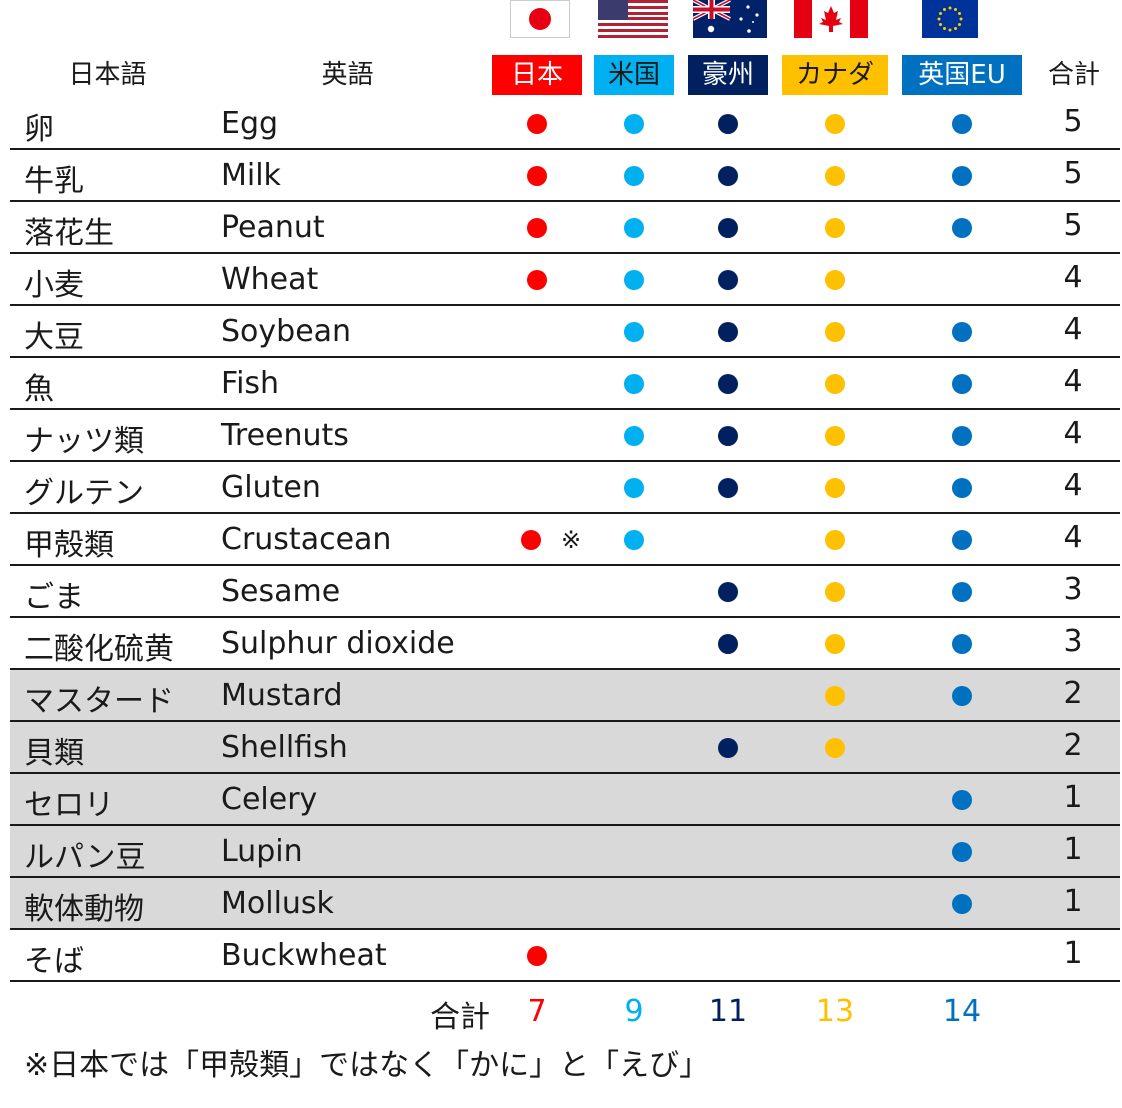 The height and width of the screenshot is (1108, 1122). What do you see at coordinates (250, 383) in the screenshot?
I see `row-english-name: Fish` at bounding box center [250, 383].